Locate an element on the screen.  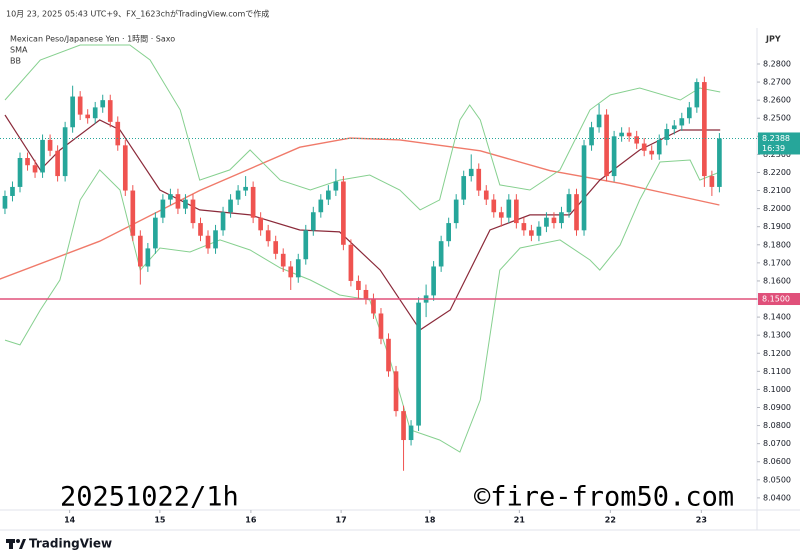
brand: TradingView is located at coordinates (70, 544).